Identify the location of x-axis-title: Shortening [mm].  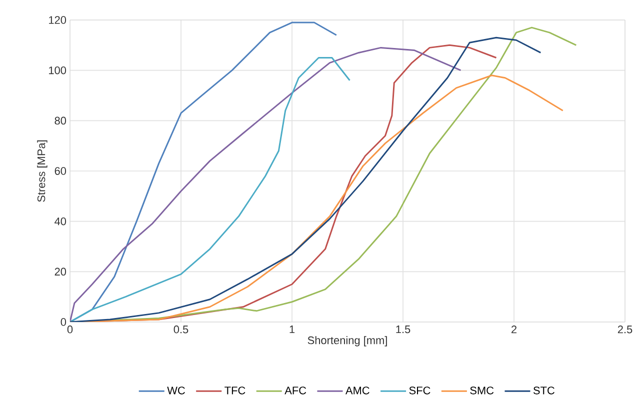
(347, 341).